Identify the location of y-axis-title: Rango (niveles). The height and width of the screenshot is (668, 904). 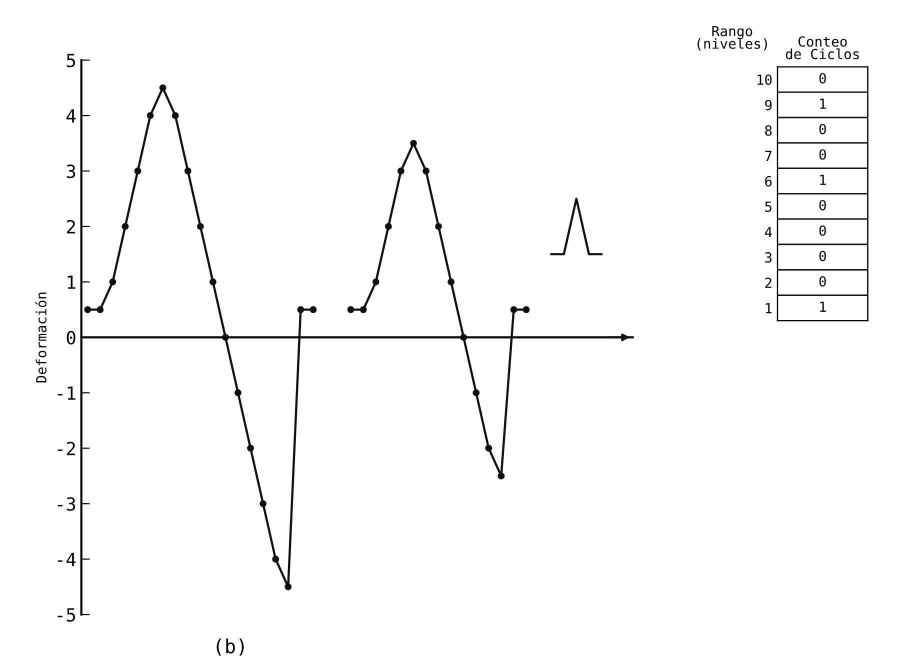
(732, 38).